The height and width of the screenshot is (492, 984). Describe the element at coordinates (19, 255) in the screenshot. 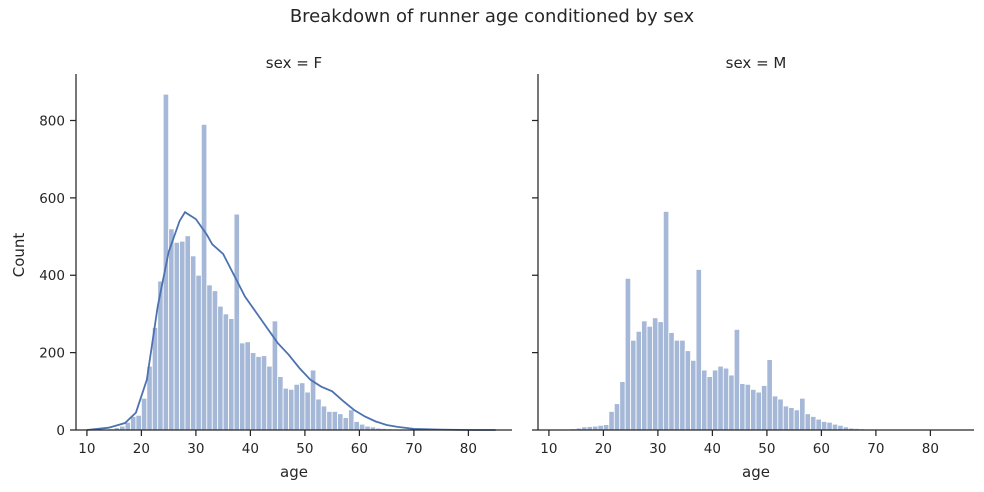

I see `y-axis-label: Count` at that location.